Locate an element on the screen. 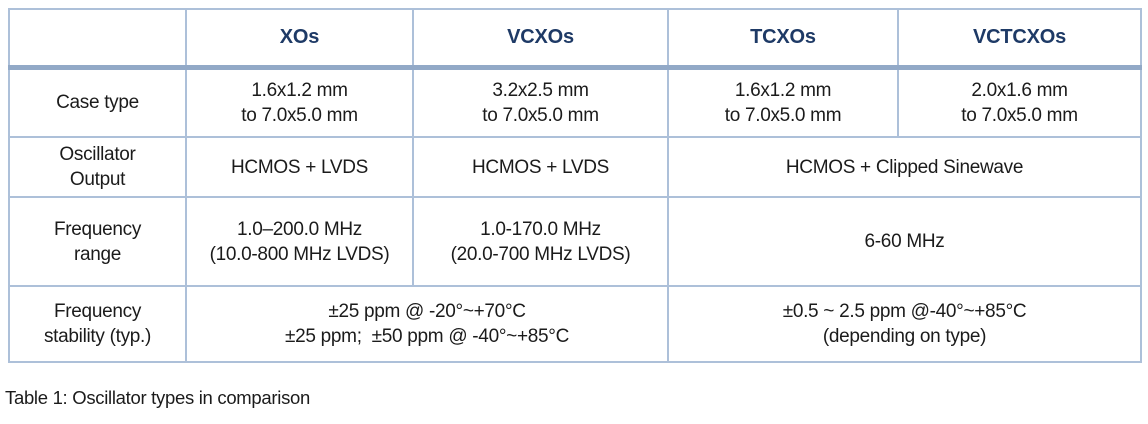 This screenshot has width=1148, height=424. cell-case-type-vctcxos: 2.0x1.6 mm to 7.0x5.0 mm is located at coordinates (1019, 102).